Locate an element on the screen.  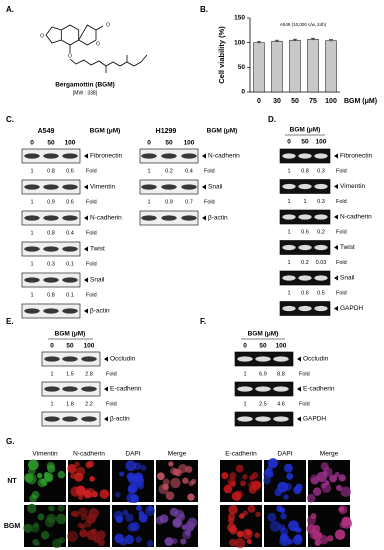
x-tick-label: 0 is located at coordinates (259, 101).